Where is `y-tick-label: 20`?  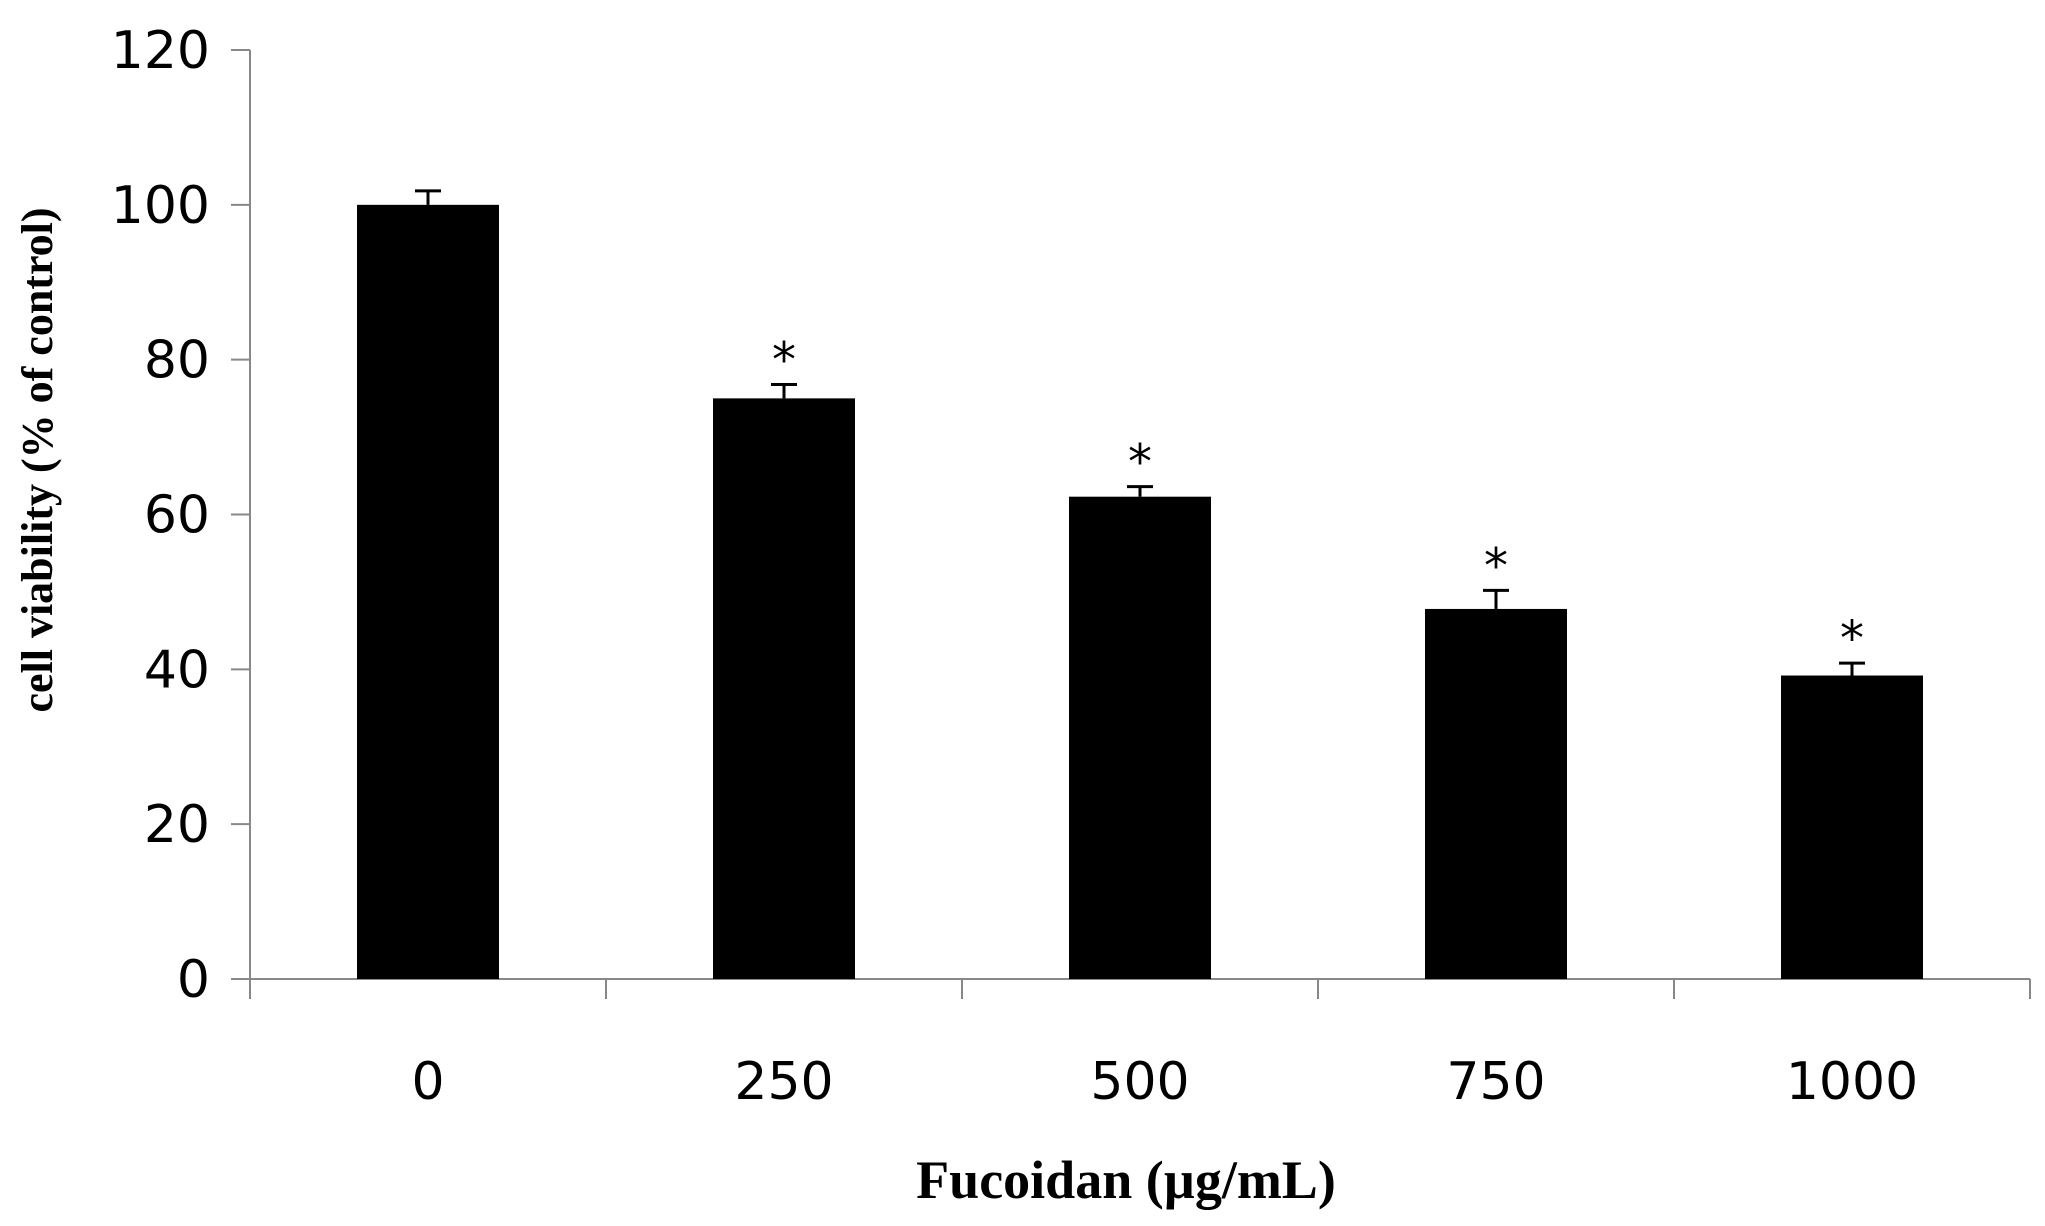
y-tick-label: 20 is located at coordinates (177, 825).